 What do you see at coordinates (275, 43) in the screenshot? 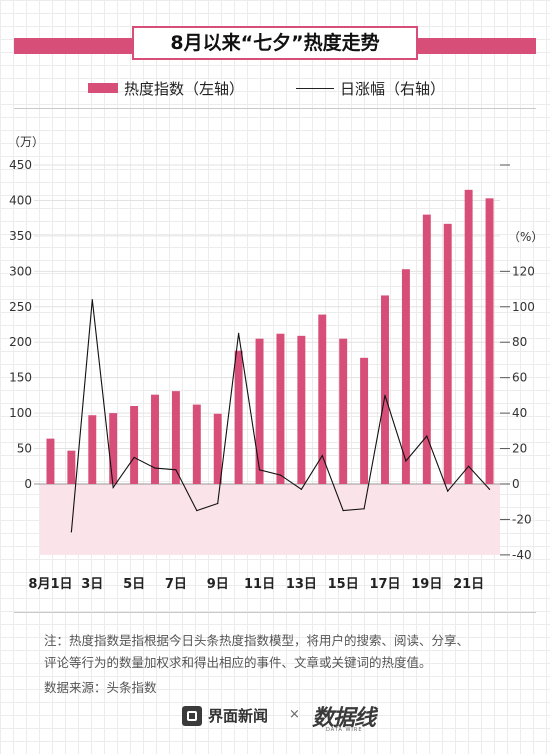
I see `chart-title: 8月以来“七夕”热度走势` at bounding box center [275, 43].